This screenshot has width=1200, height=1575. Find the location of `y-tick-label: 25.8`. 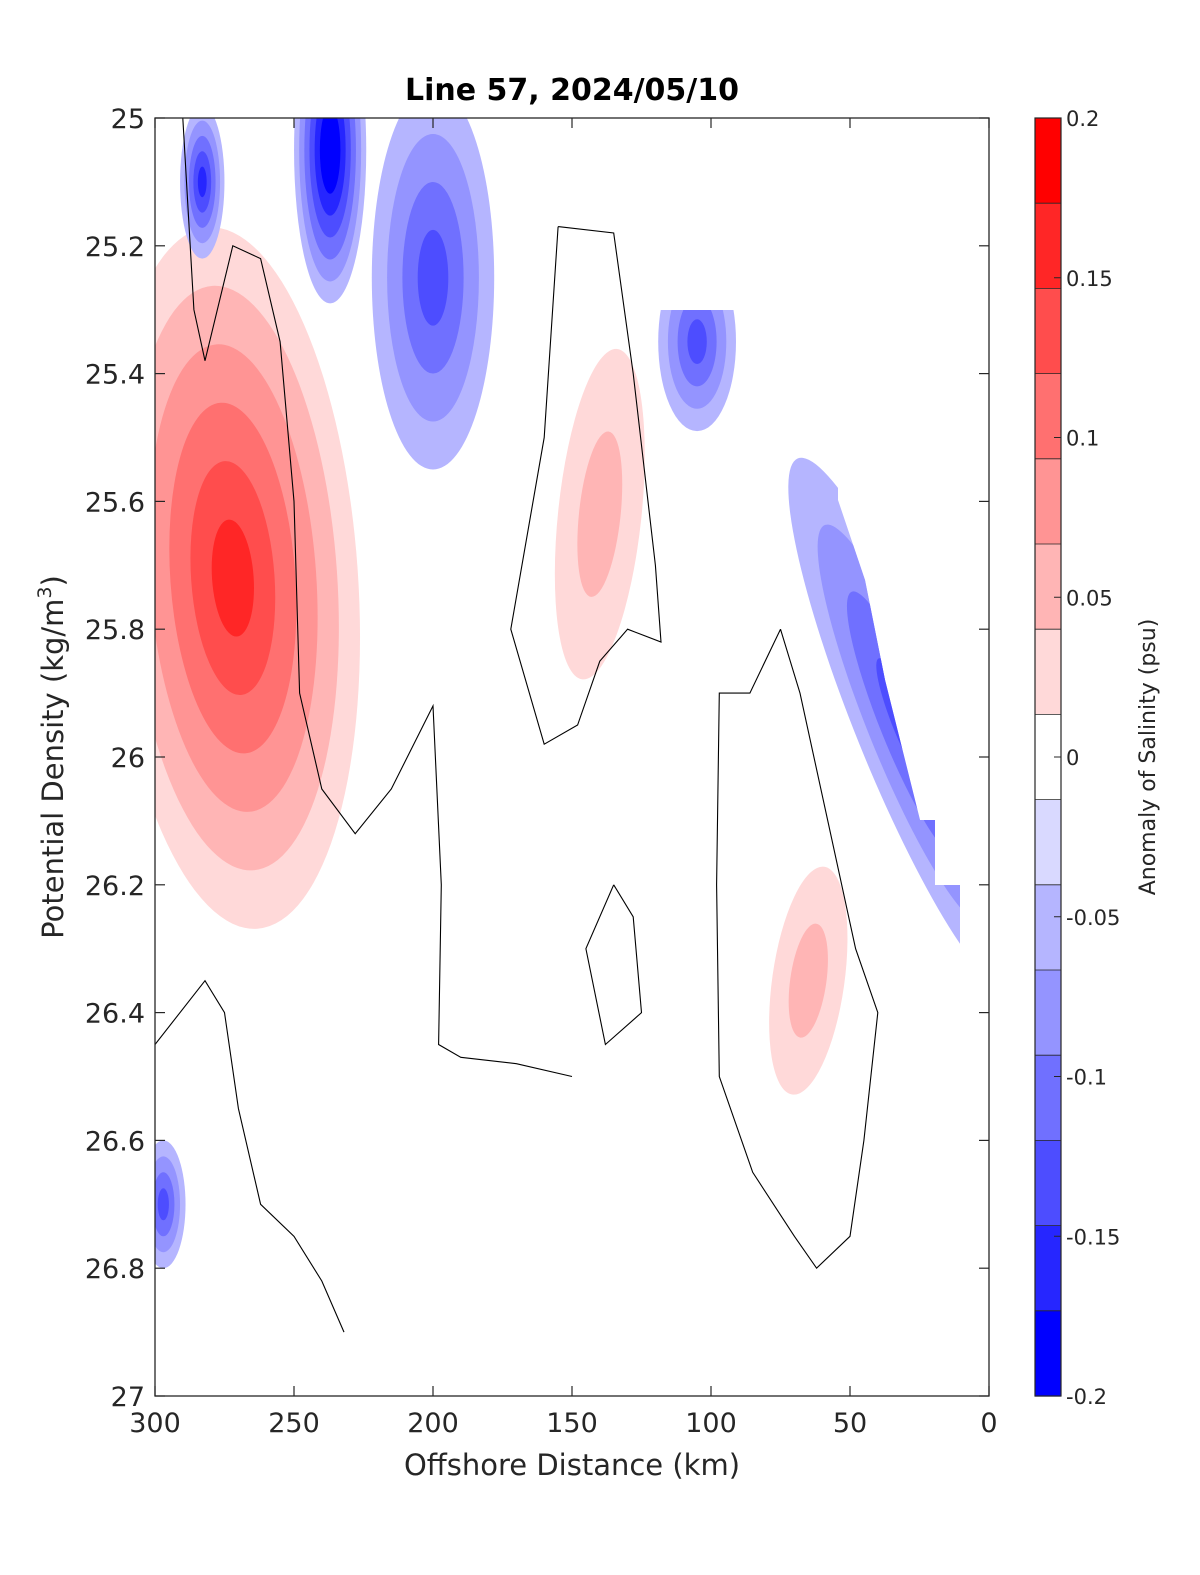

y-tick-label: 25.8 is located at coordinates (115, 630).